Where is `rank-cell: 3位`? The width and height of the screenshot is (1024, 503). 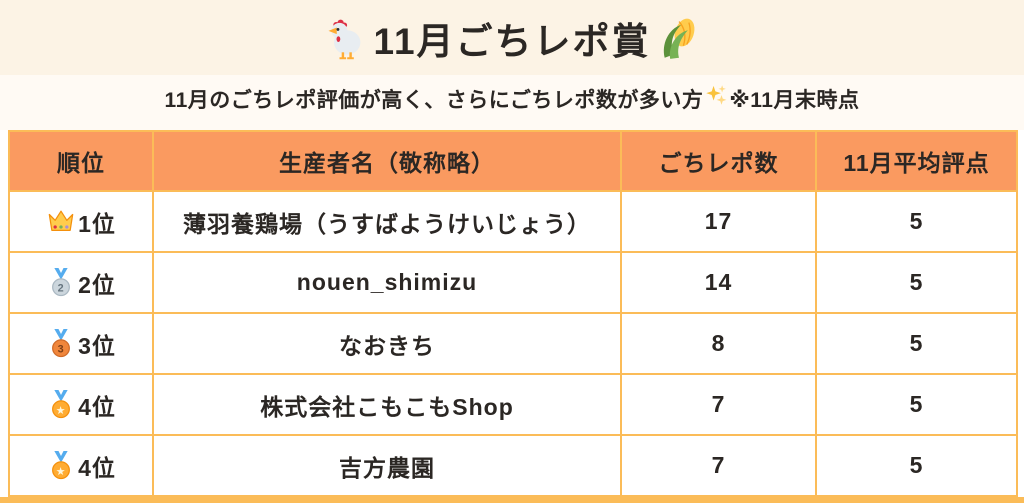 rank-cell: 3位 is located at coordinates (81, 343).